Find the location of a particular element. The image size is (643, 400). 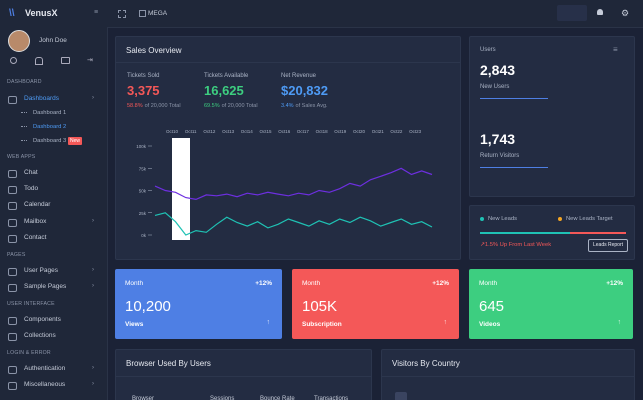

y-tick-label: 0k is located at coordinates (144, 235).